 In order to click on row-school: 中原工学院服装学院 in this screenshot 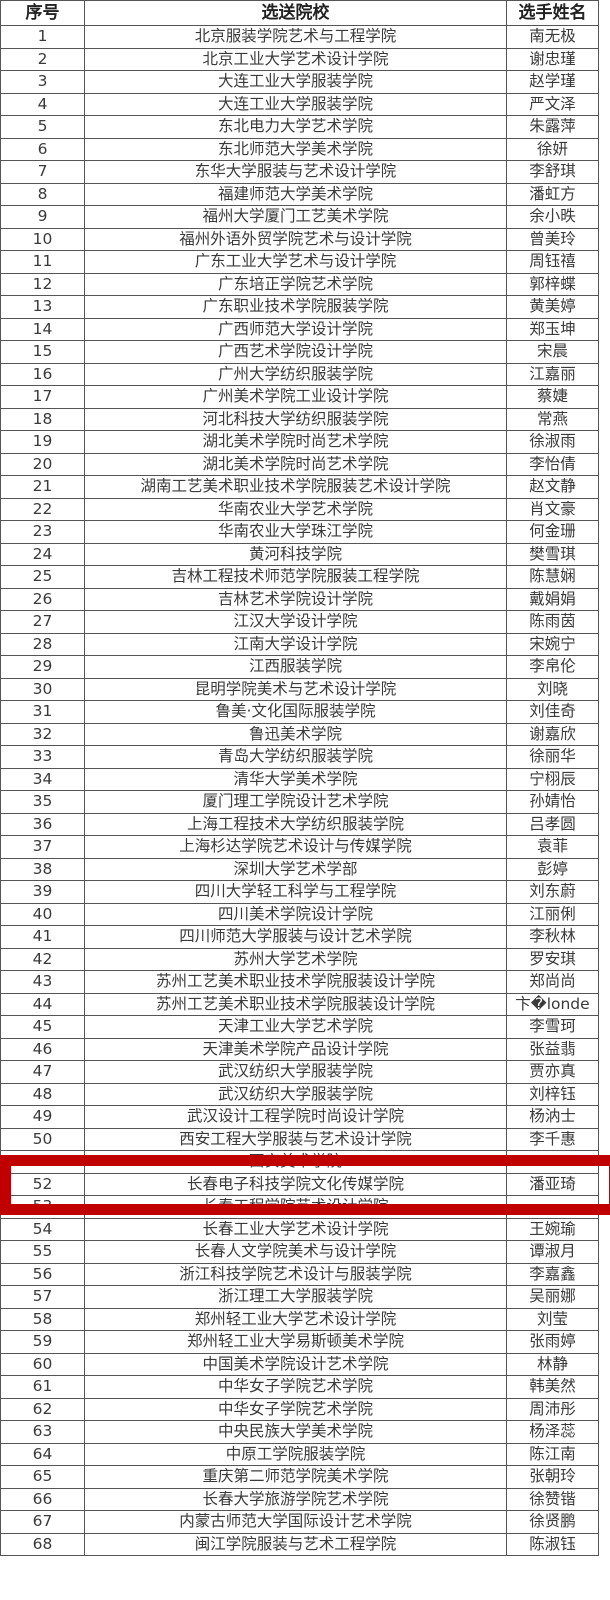, I will do `click(295, 1454)`.